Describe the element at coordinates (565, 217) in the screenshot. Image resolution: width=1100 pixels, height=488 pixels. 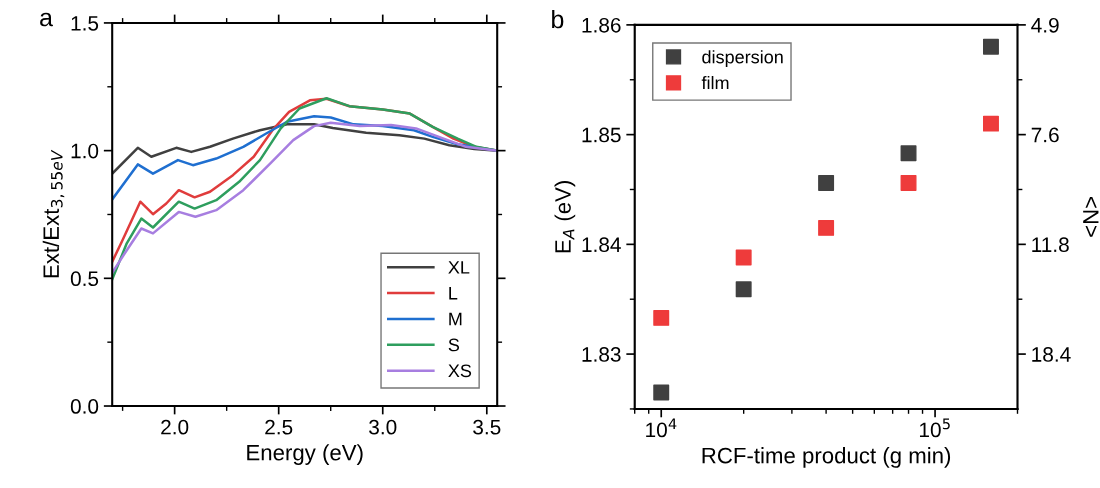
I see `y-axis-title: E$_{A}$ (eV)` at that location.